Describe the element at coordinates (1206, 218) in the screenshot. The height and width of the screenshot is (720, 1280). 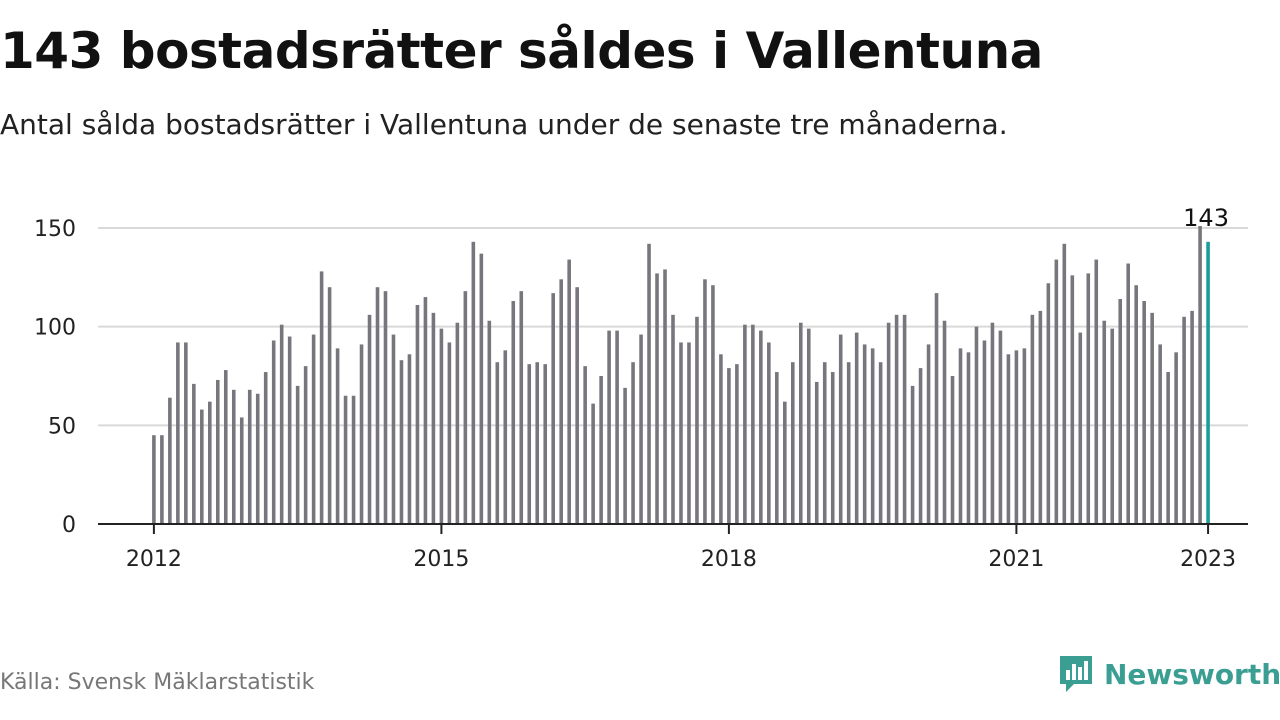
I see `highlight-data-label: 143` at that location.